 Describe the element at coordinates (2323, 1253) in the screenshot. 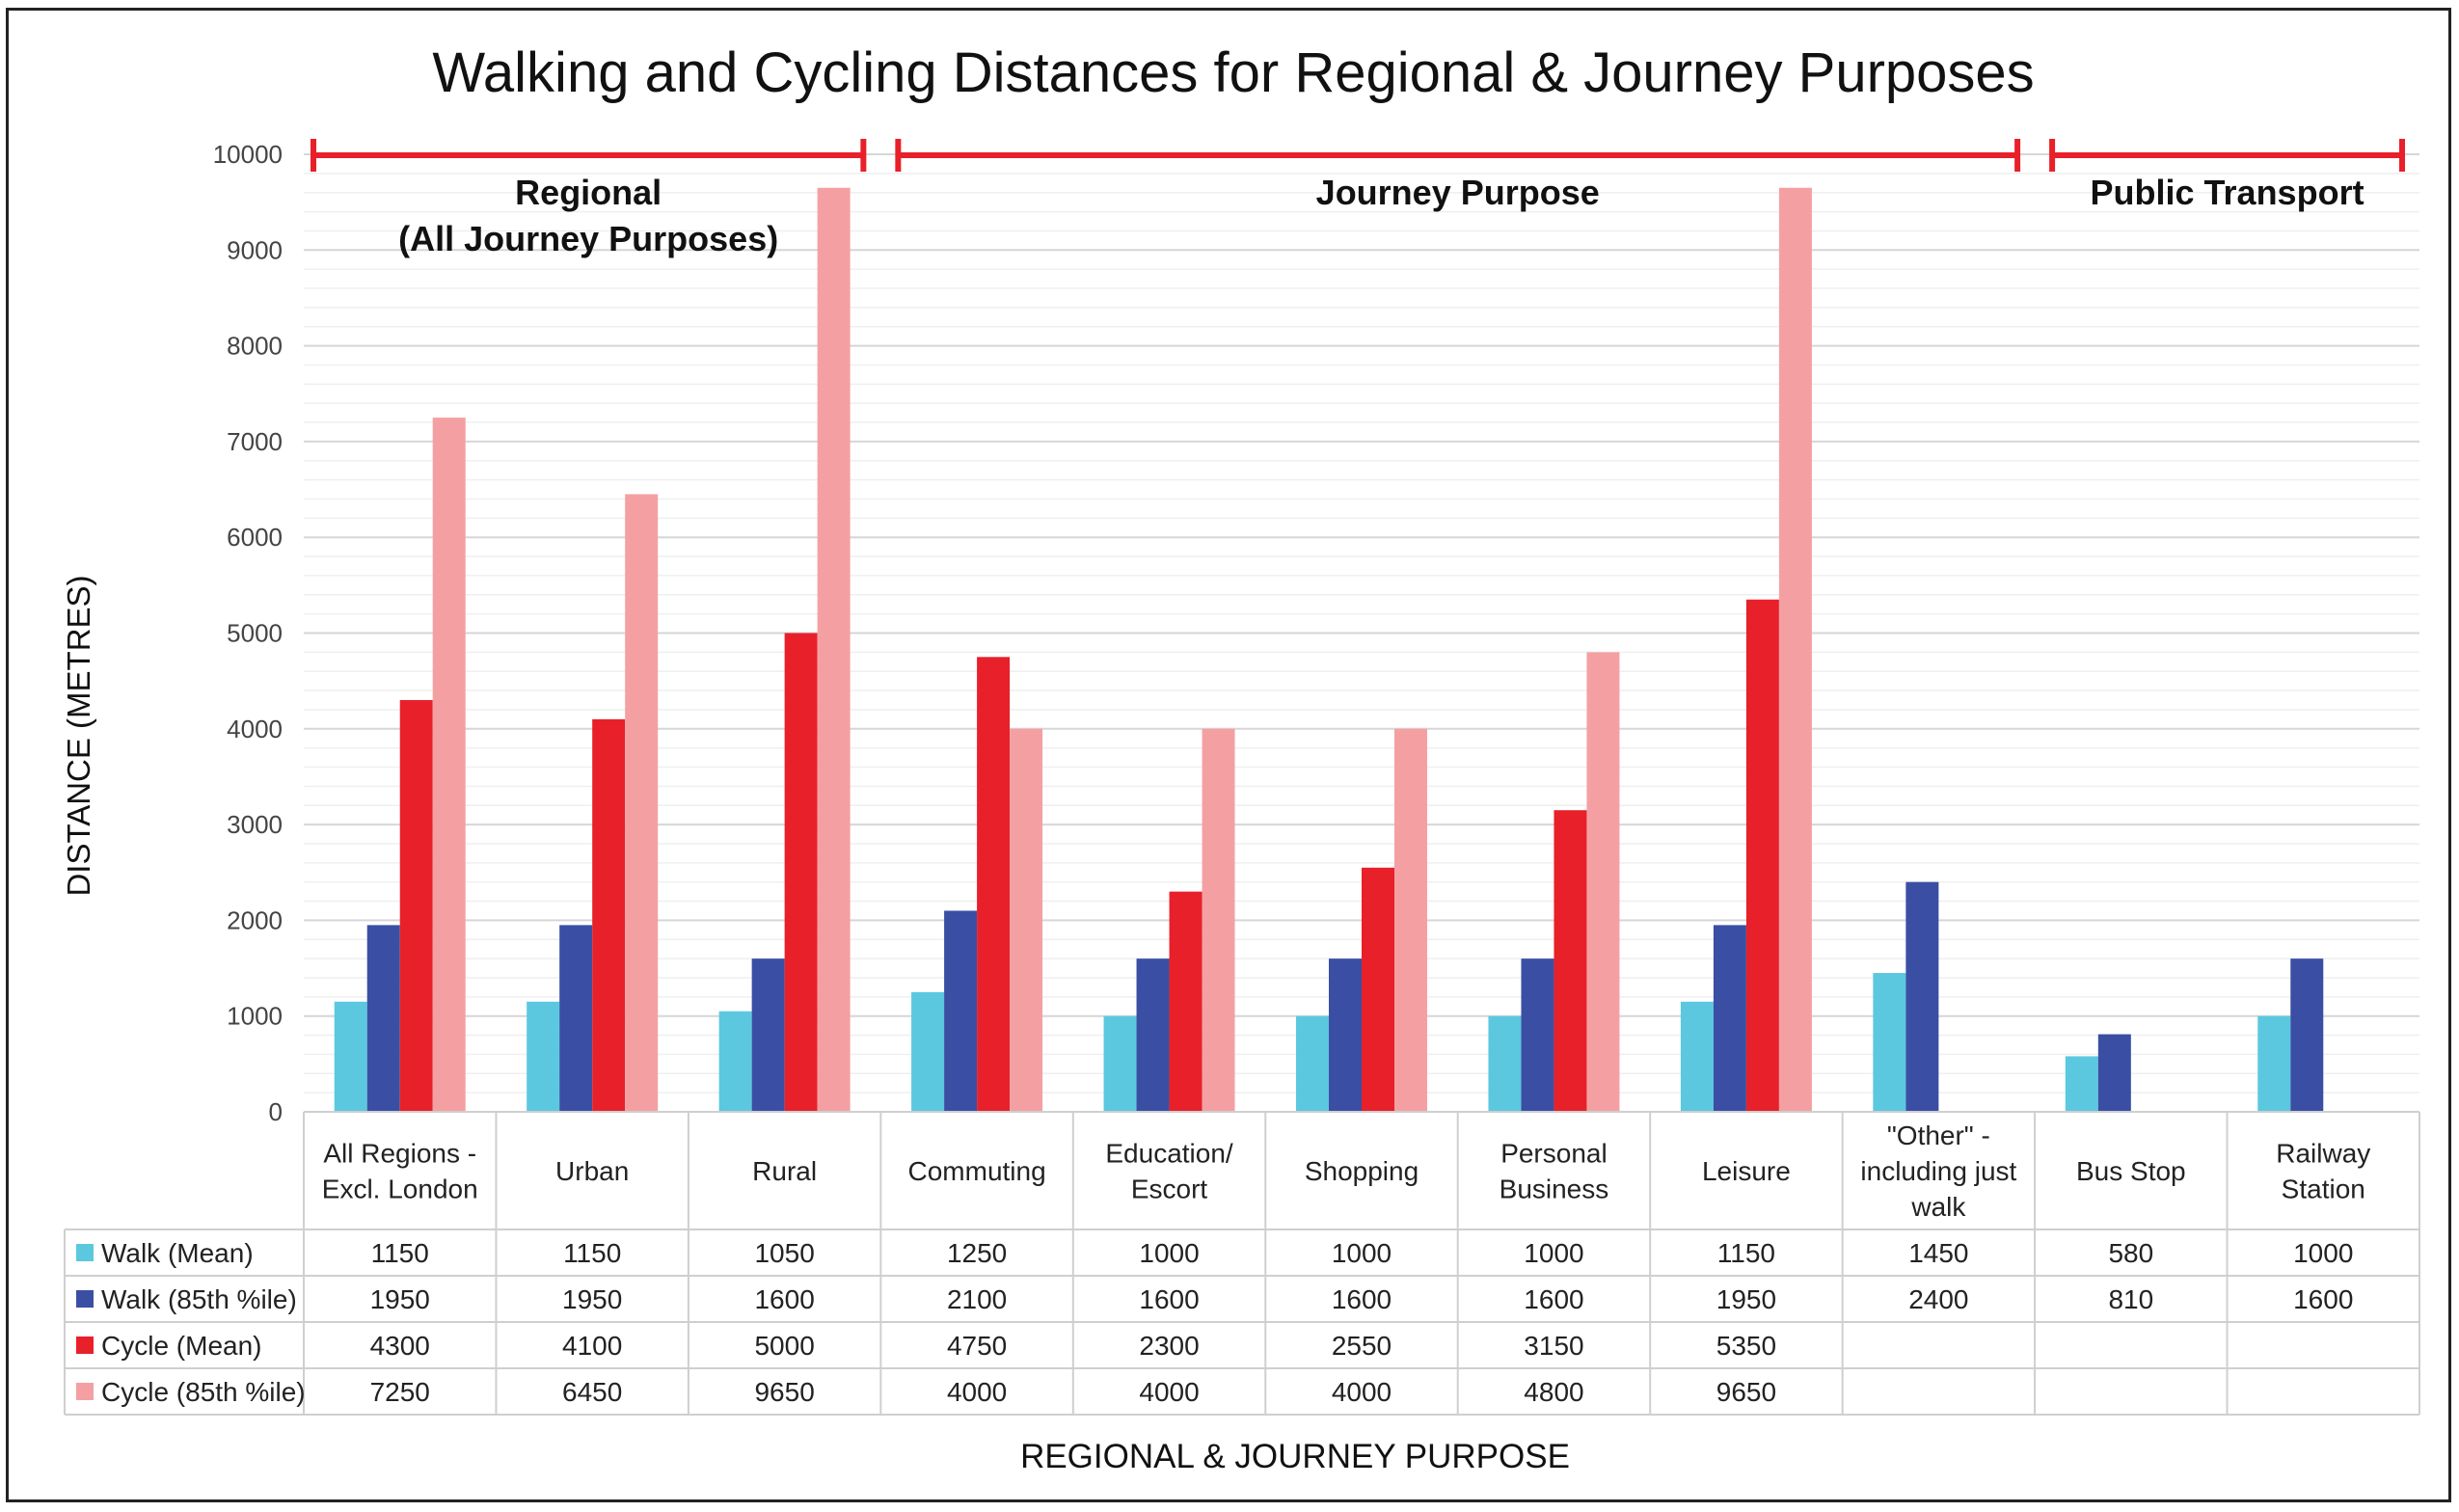

I see `data-table-value: 1000` at that location.